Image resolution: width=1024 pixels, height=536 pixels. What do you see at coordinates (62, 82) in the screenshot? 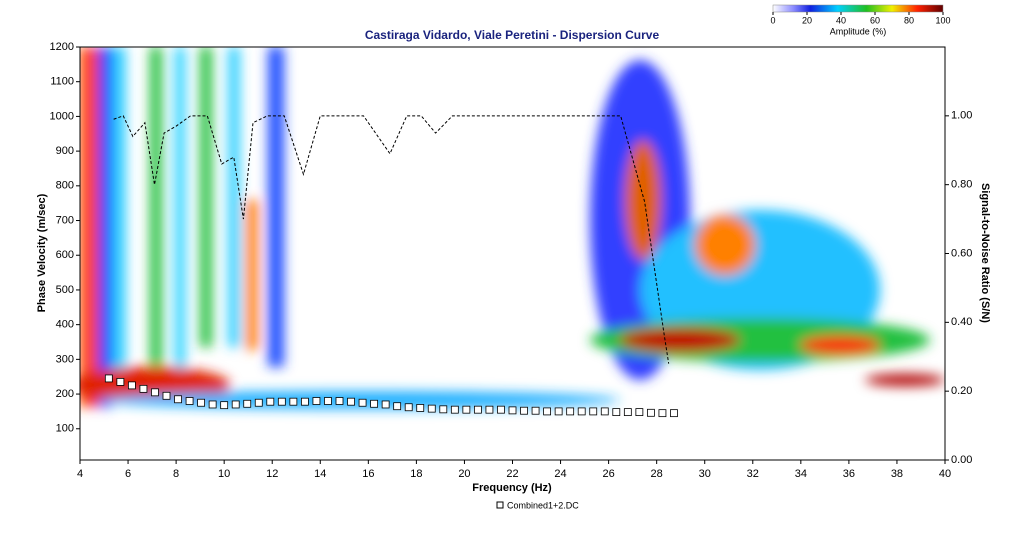
I see `y-tick-label: 1100` at bounding box center [62, 82].